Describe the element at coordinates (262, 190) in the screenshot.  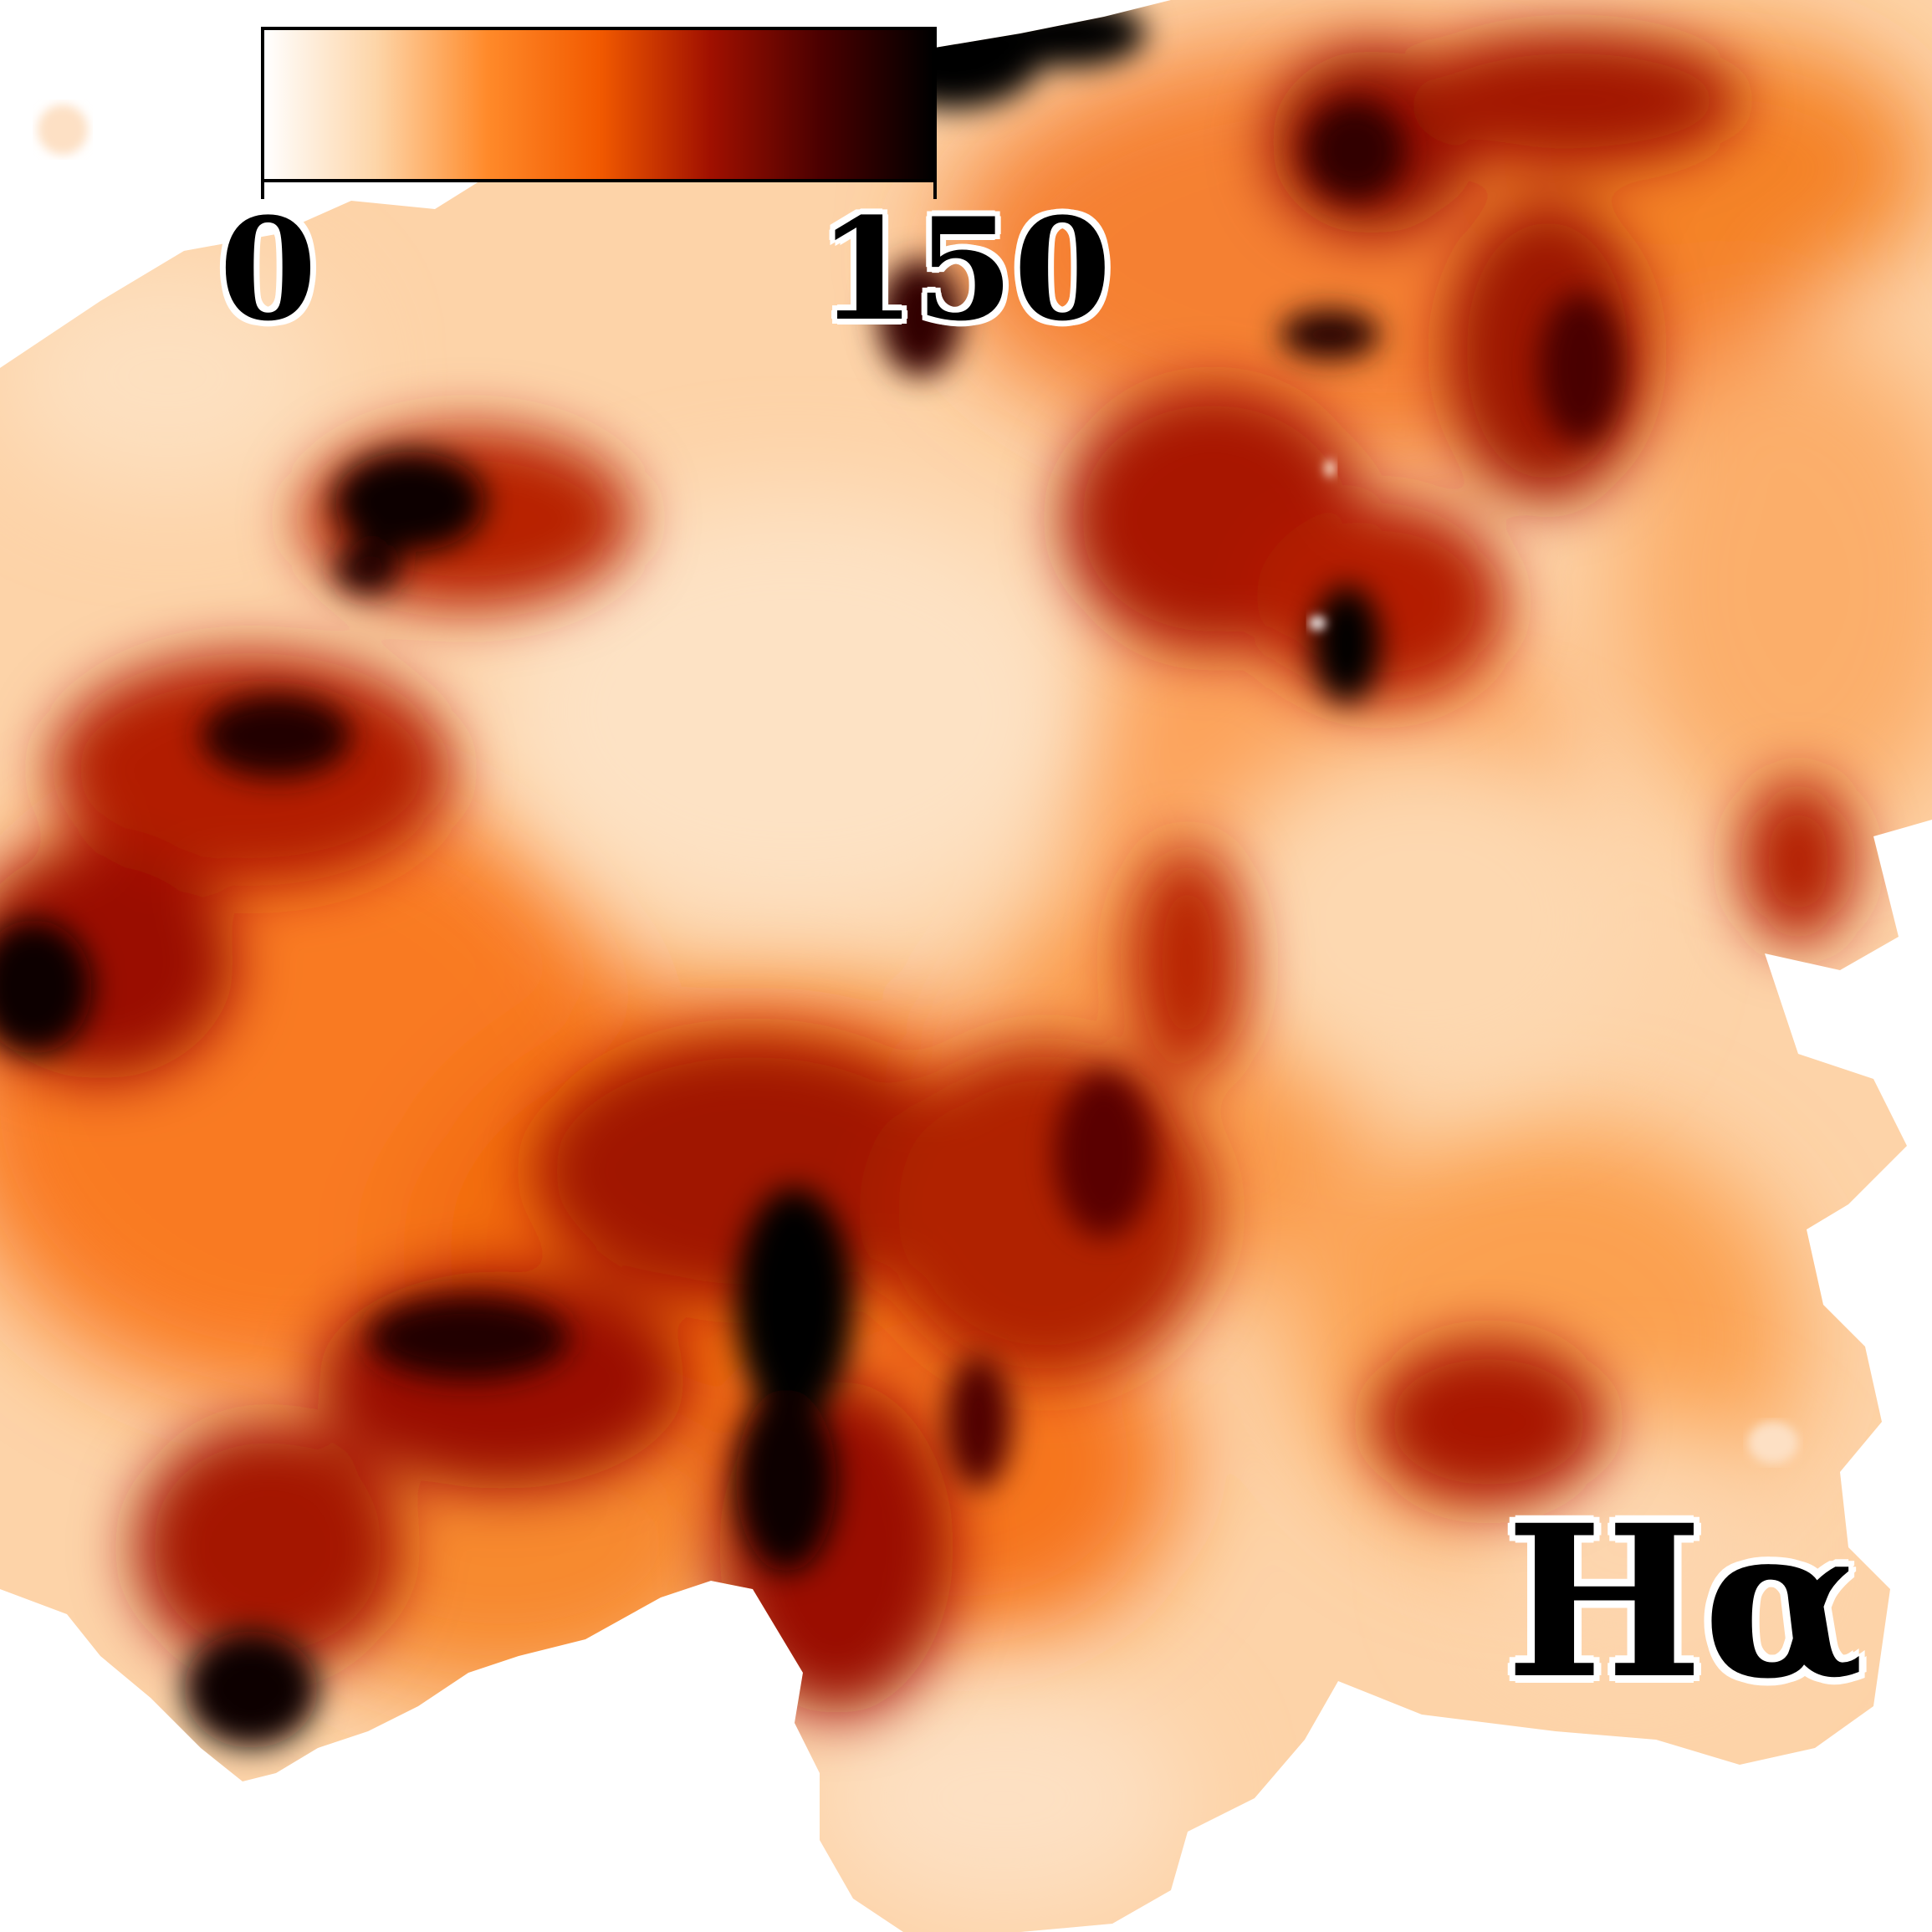
I see `colorbar-tick-min` at that location.